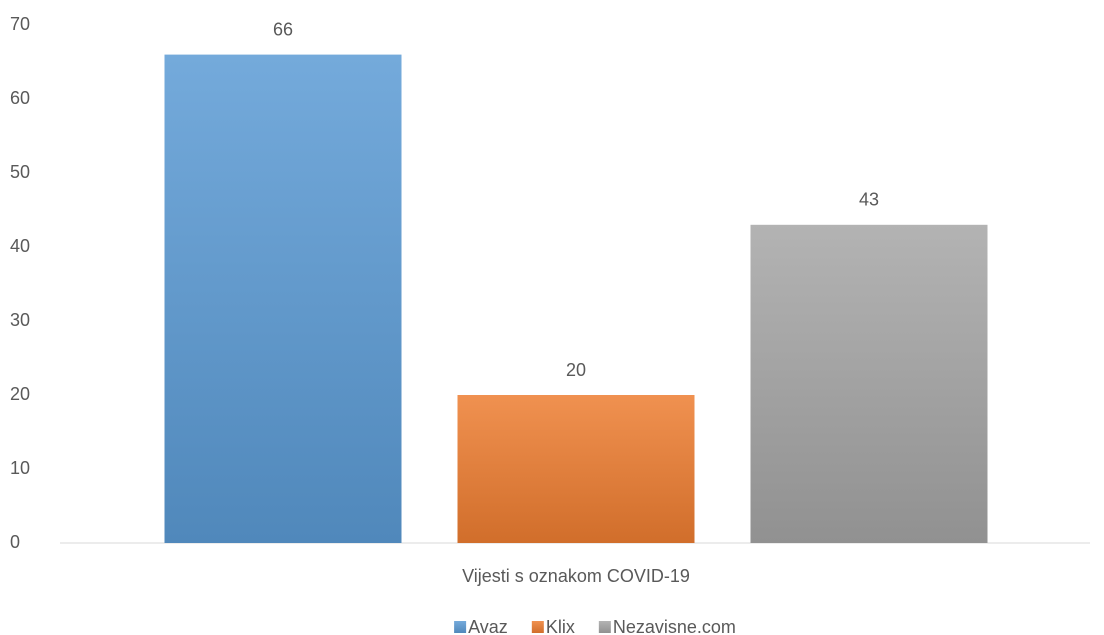 Image resolution: width=1104 pixels, height=635 pixels. I want to click on data-label: 20, so click(576, 370).